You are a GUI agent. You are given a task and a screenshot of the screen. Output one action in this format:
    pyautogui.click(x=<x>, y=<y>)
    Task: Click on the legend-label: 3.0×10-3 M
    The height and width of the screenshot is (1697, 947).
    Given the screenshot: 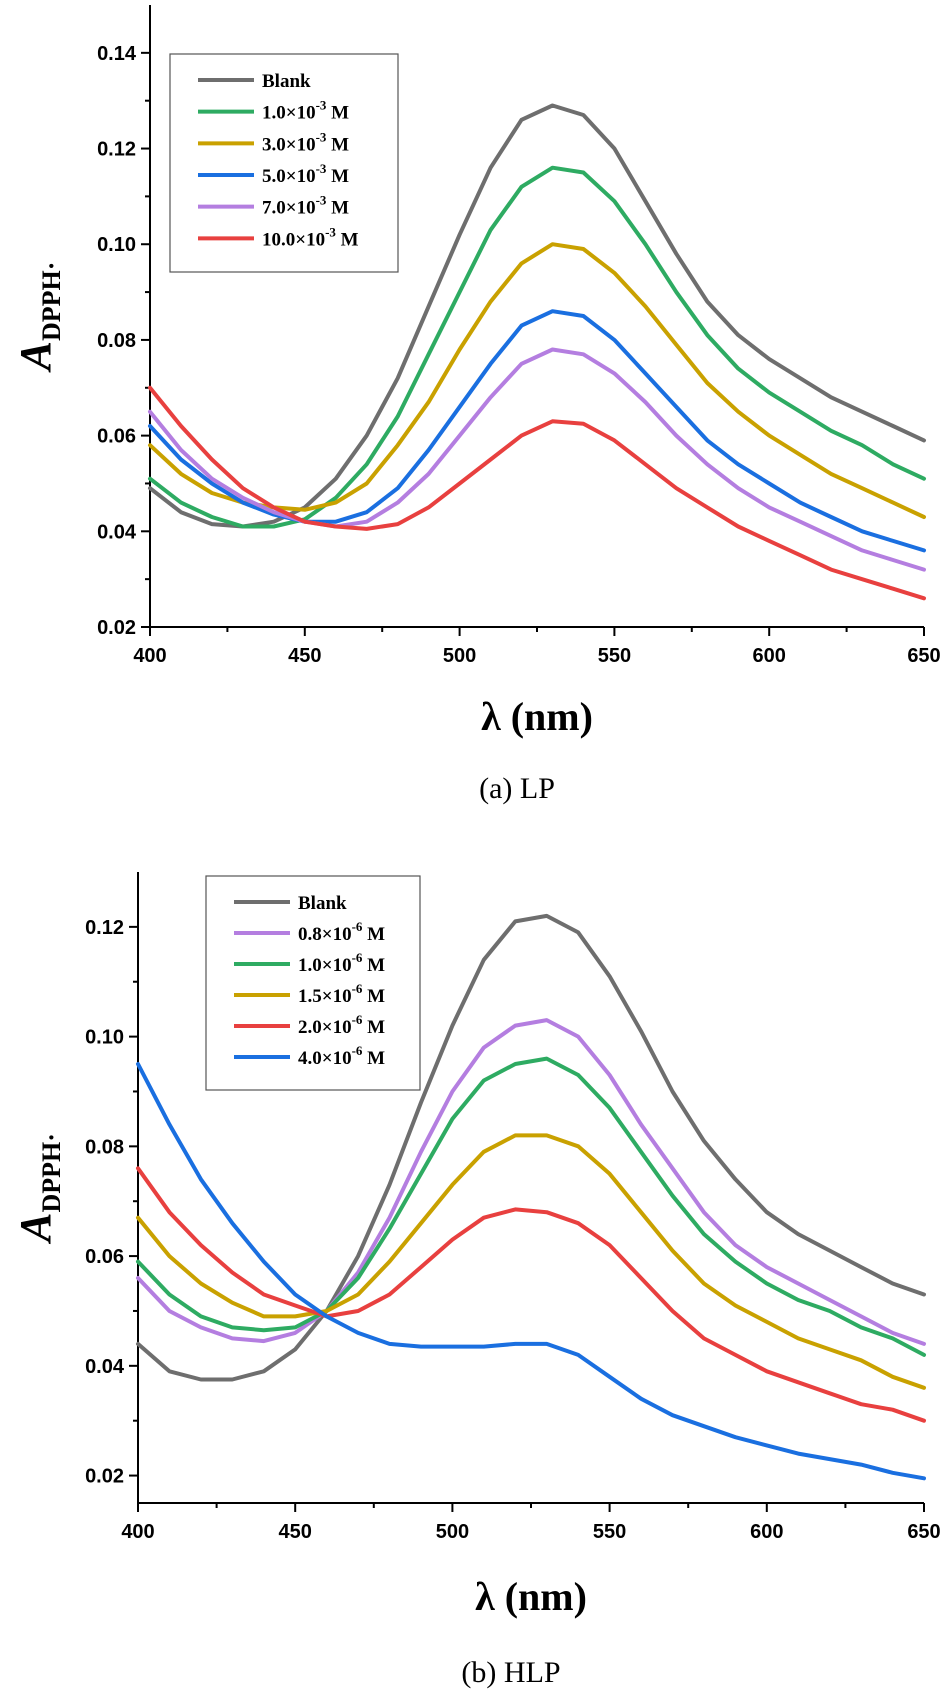 What is the action you would take?
    pyautogui.click(x=305, y=142)
    